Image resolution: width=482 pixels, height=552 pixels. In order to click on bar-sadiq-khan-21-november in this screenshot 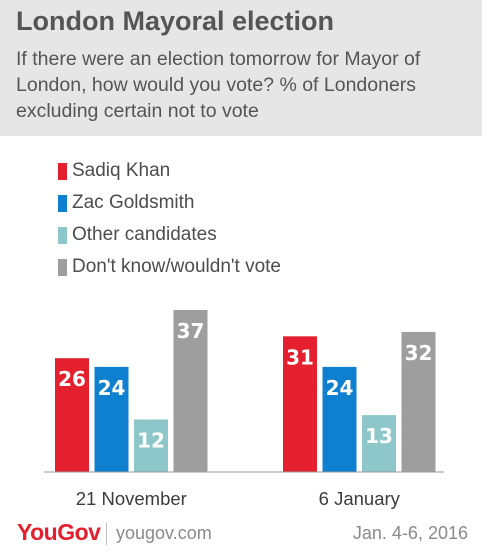, I will do `click(72, 415)`.